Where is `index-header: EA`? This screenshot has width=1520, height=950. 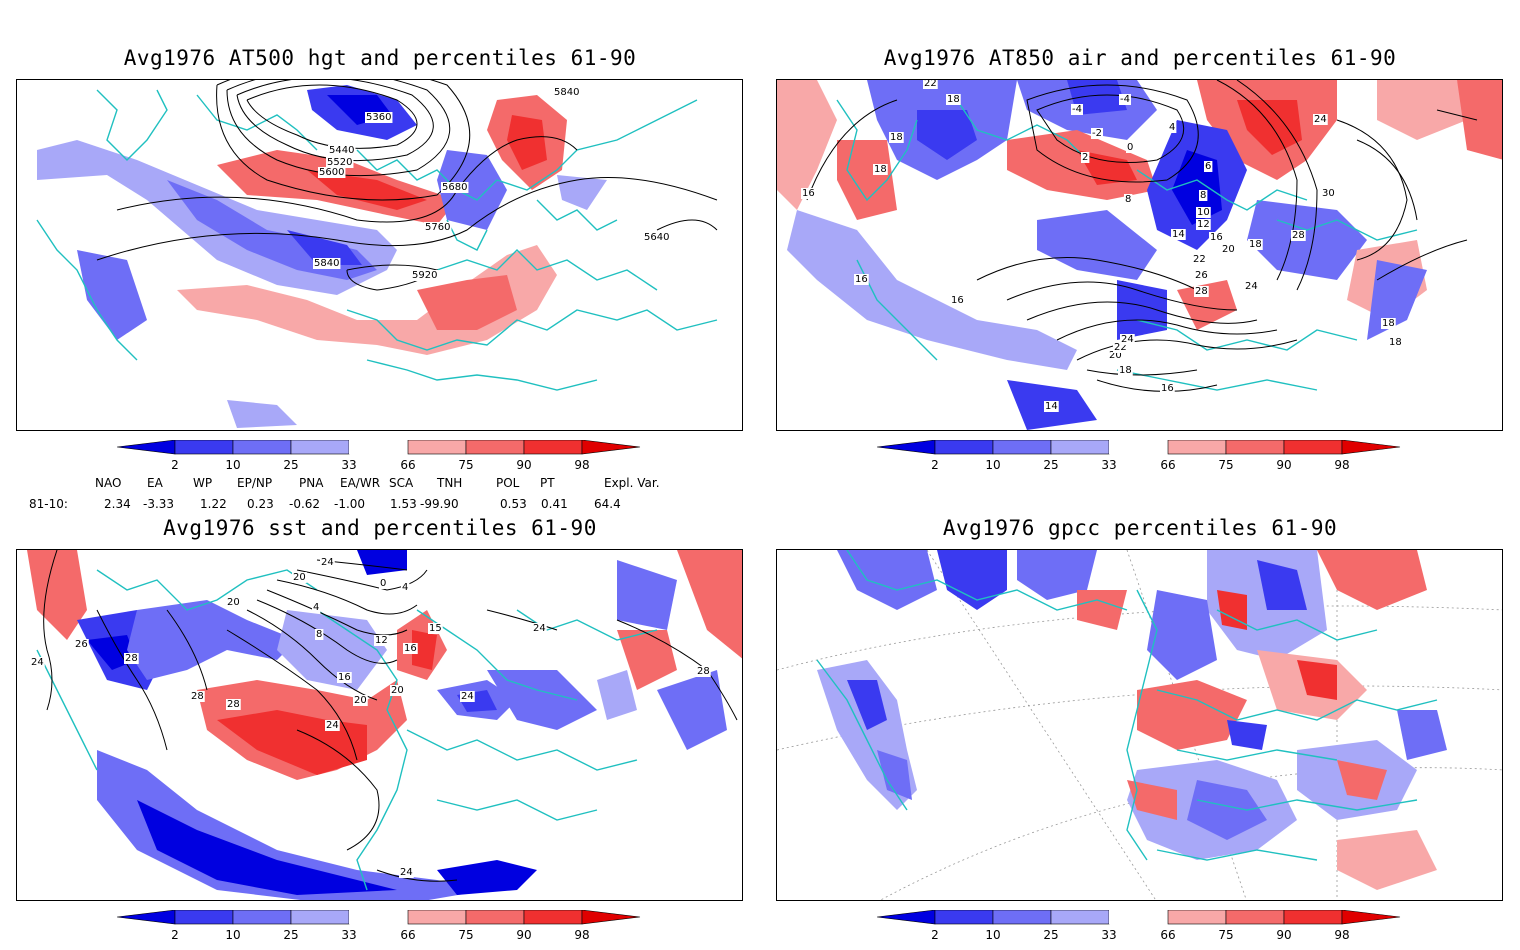 index-header: EA is located at coordinates (155, 483).